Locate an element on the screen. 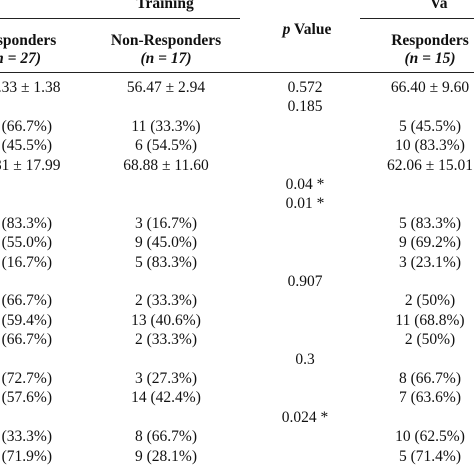 The height and width of the screenshot is (474, 474). table-cell: 0.185 is located at coordinates (305, 107).